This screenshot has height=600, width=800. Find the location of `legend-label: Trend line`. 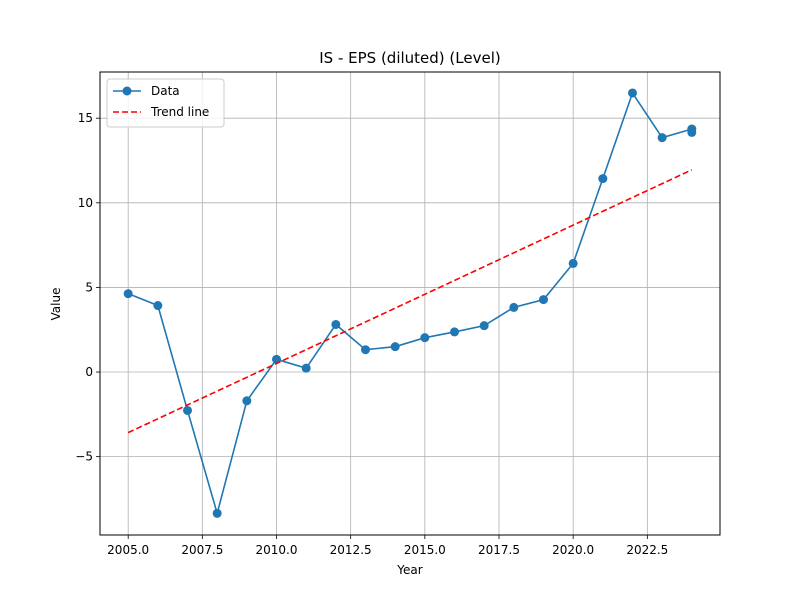

legend-label: Trend line is located at coordinates (179, 112).